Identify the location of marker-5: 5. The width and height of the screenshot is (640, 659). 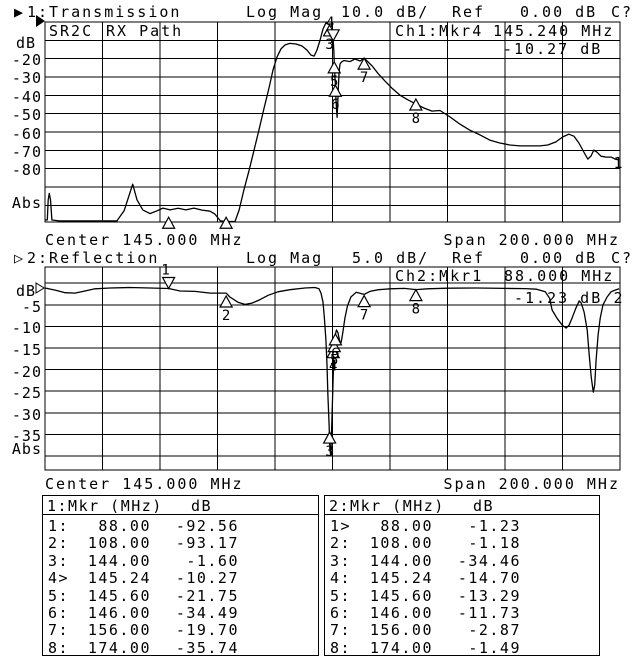
(334, 354).